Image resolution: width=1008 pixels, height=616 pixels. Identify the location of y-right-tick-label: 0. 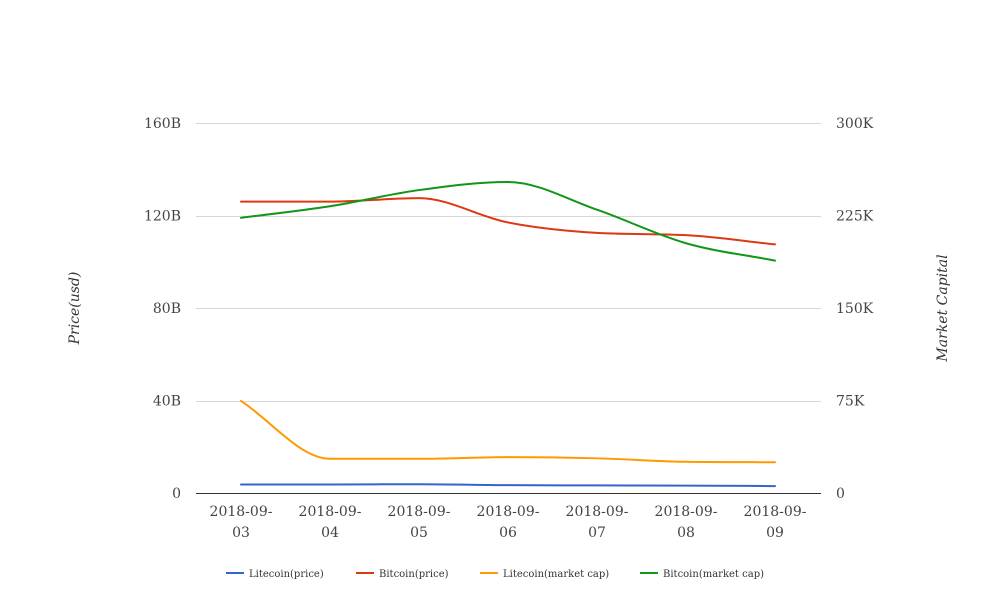
(840, 494).